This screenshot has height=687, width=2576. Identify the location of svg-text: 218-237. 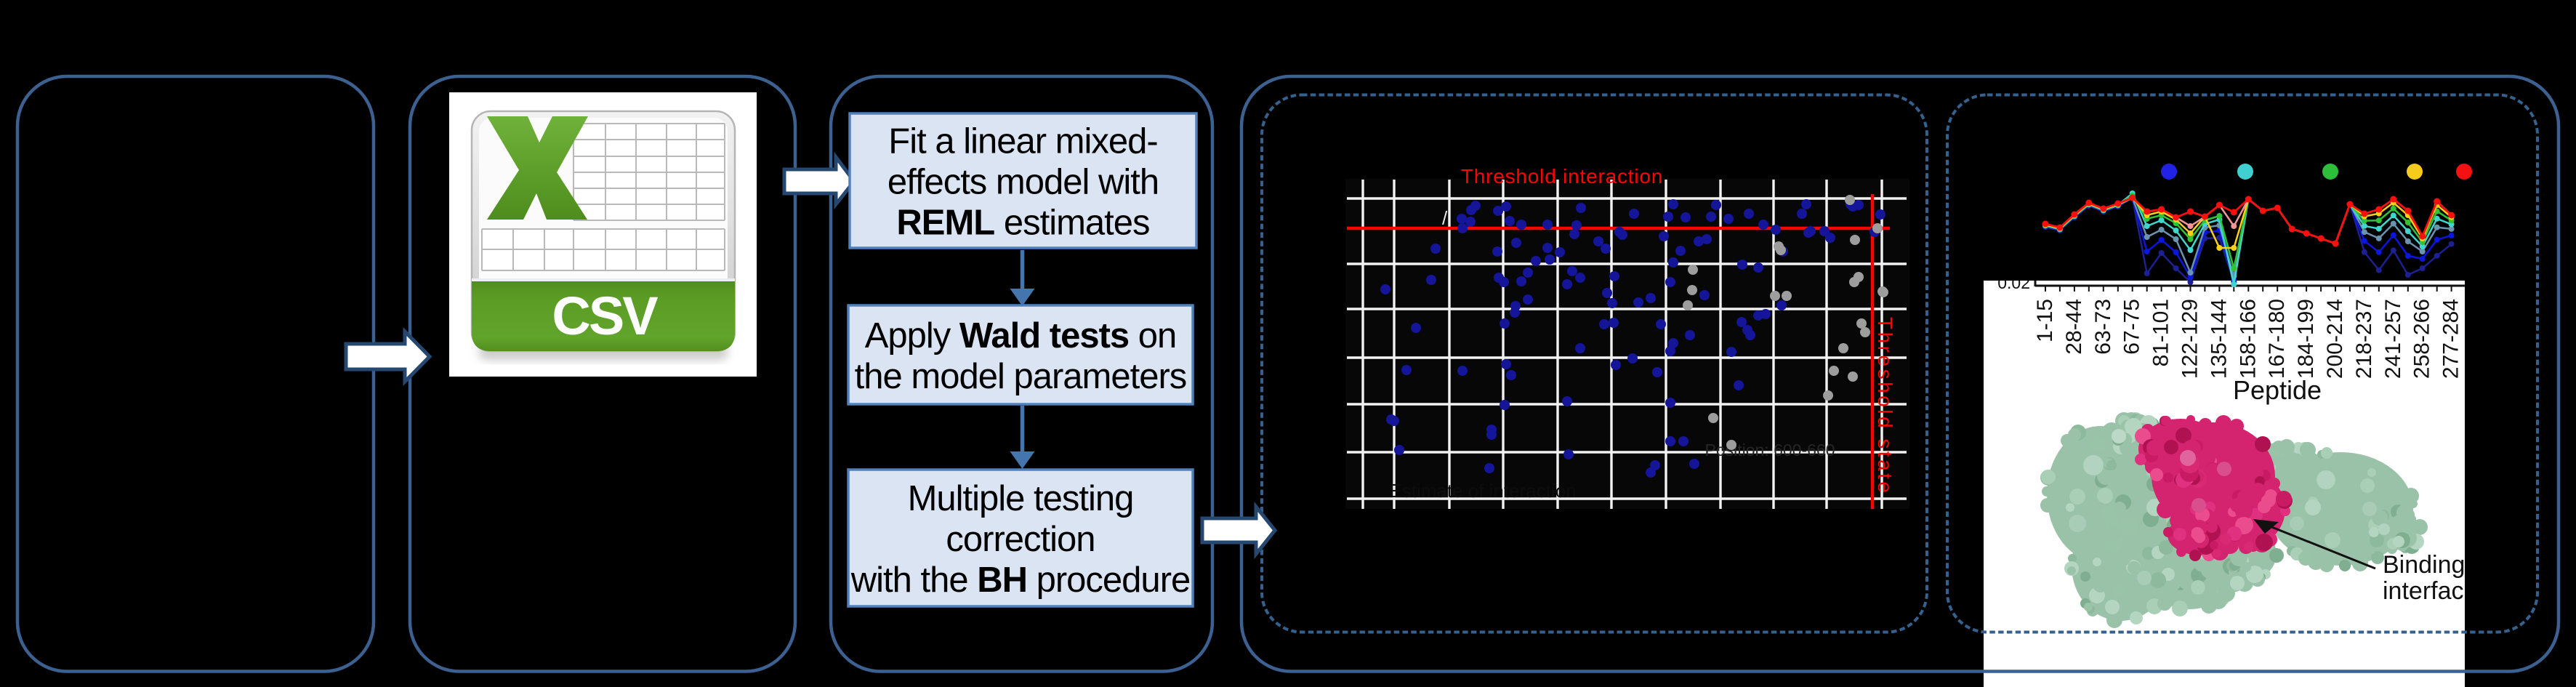
(2364, 339).